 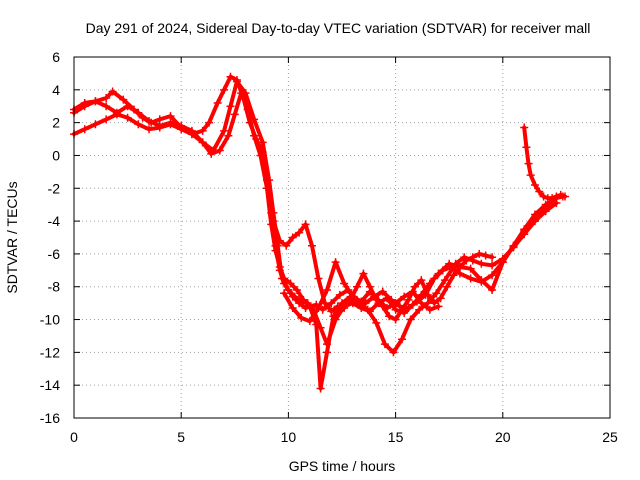 What do you see at coordinates (56, 123) in the screenshot?
I see `y-tick-label: 2` at bounding box center [56, 123].